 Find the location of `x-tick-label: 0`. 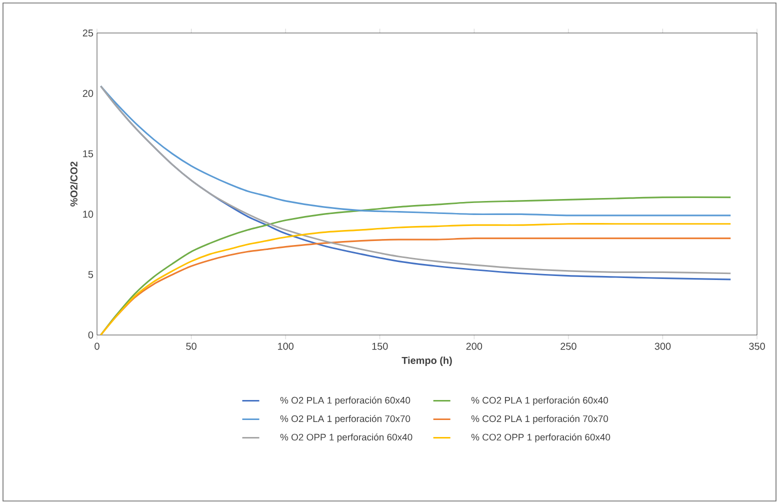

x-tick-label: 0 is located at coordinates (97, 346).